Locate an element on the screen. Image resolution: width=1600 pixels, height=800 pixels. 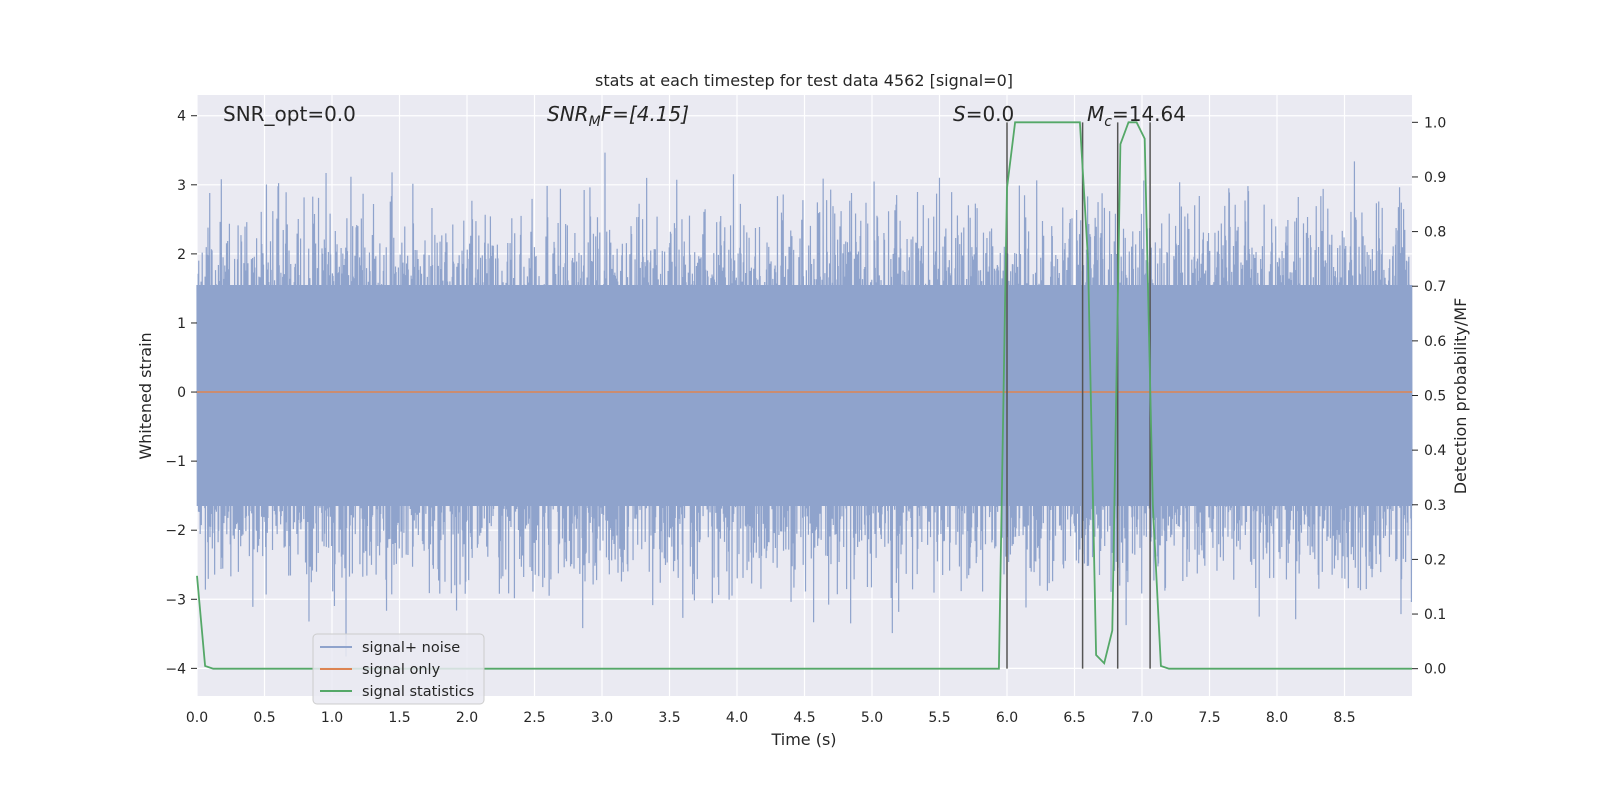
x-tick-label: 1.0 is located at coordinates (332, 718).